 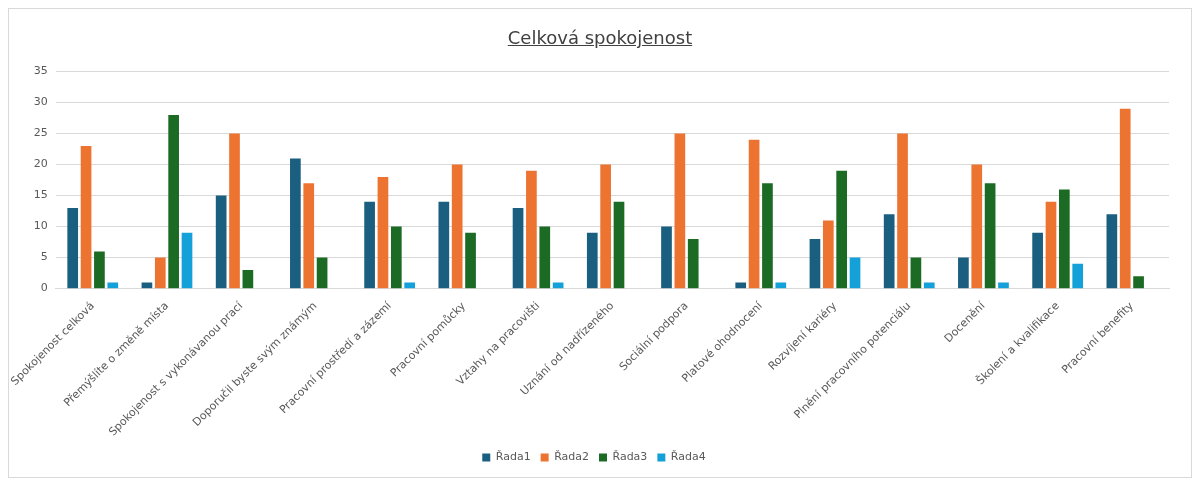 What do you see at coordinates (513, 457) in the screenshot?
I see `legend-label: Řada1` at bounding box center [513, 457].